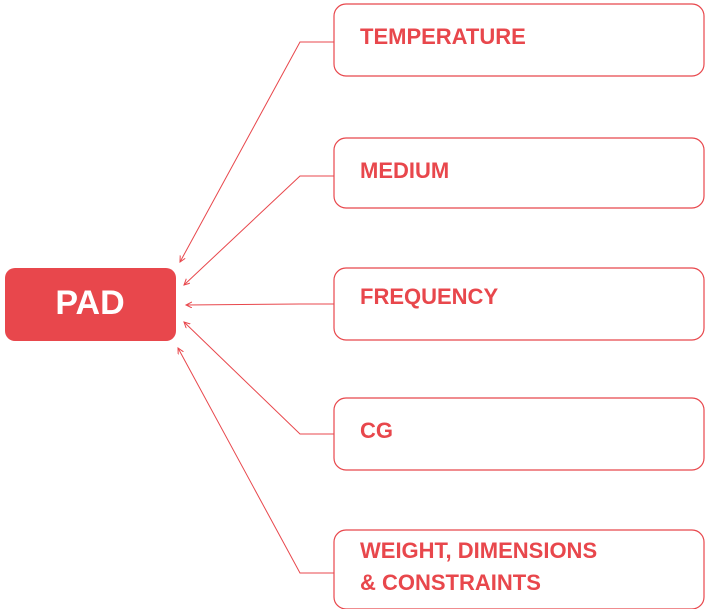 This screenshot has height=609, width=707. I want to click on center-label: PAD, so click(89, 303).